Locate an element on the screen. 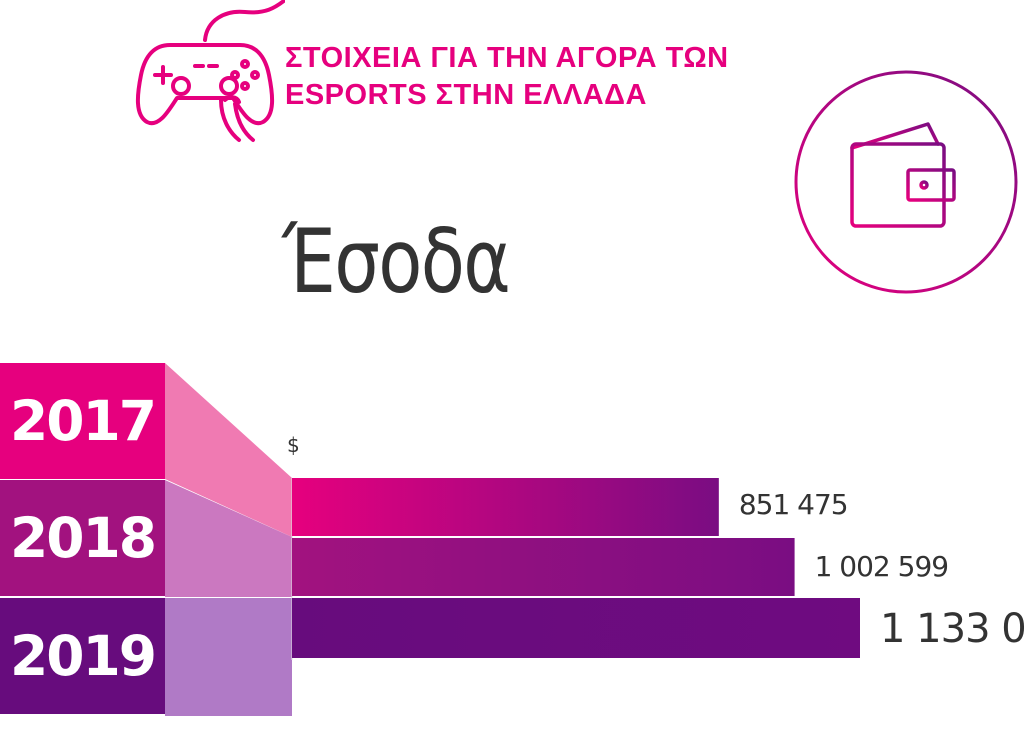 This screenshot has height=746, width=1024. chart-title: Έσοδα is located at coordinates (396, 261).